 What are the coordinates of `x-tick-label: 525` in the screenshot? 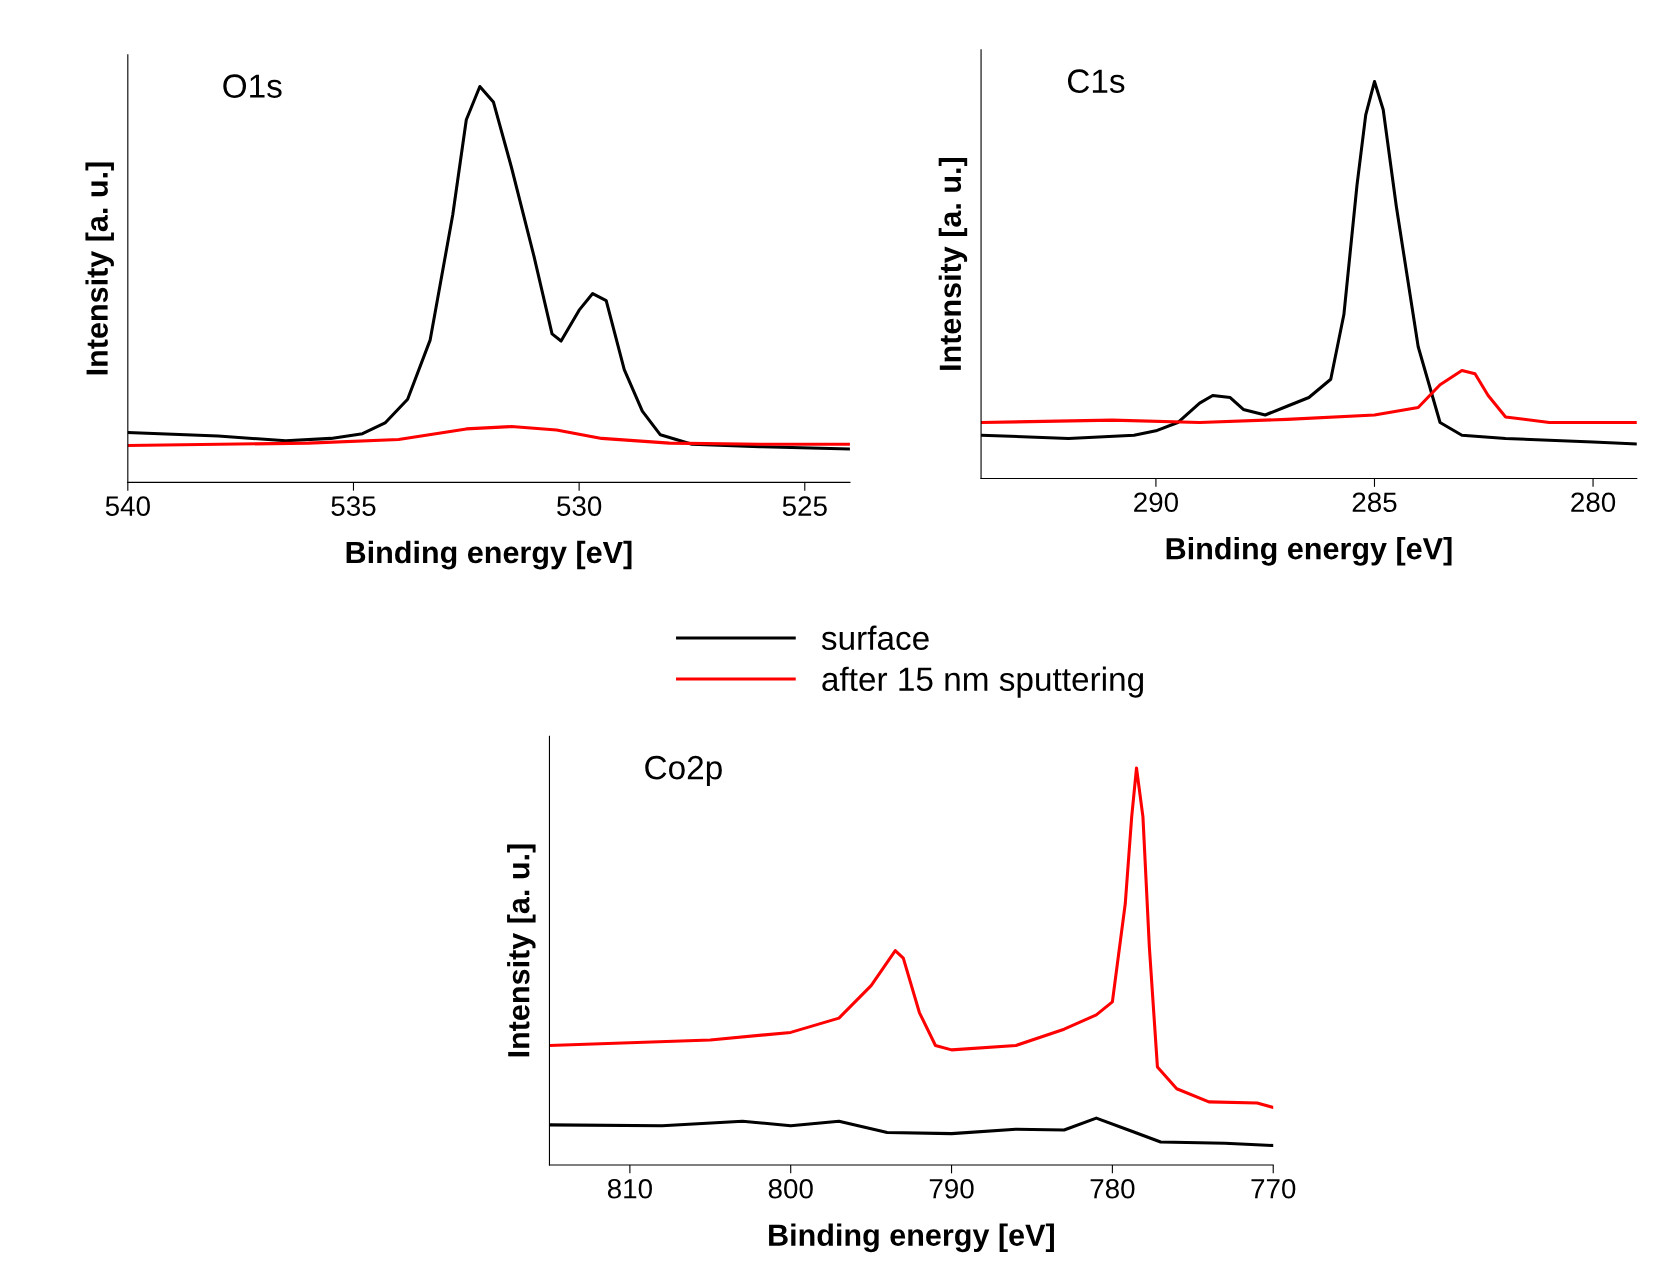 It's located at (804, 506).